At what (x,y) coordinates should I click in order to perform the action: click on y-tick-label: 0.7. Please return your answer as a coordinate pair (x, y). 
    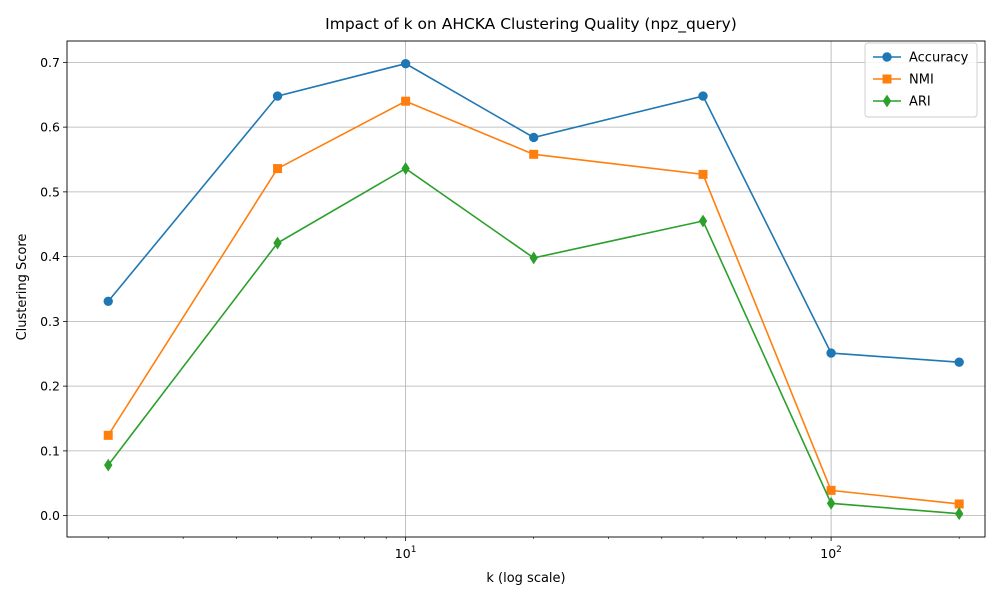
    Looking at the image, I should click on (50, 62).